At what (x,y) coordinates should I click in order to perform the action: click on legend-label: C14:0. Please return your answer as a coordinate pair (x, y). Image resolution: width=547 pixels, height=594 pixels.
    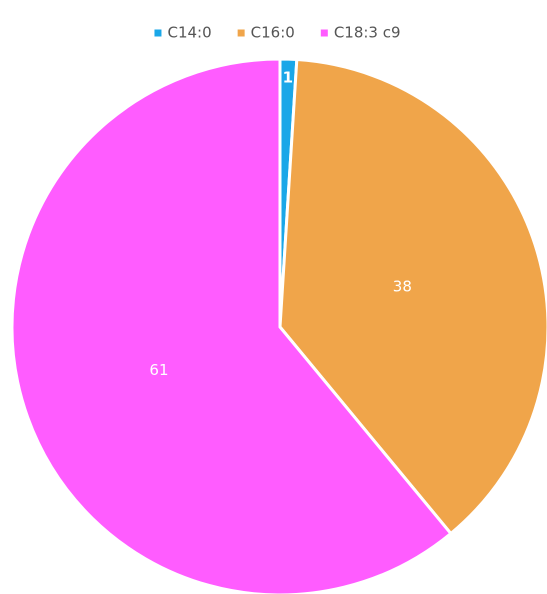
    Looking at the image, I should click on (189, 33).